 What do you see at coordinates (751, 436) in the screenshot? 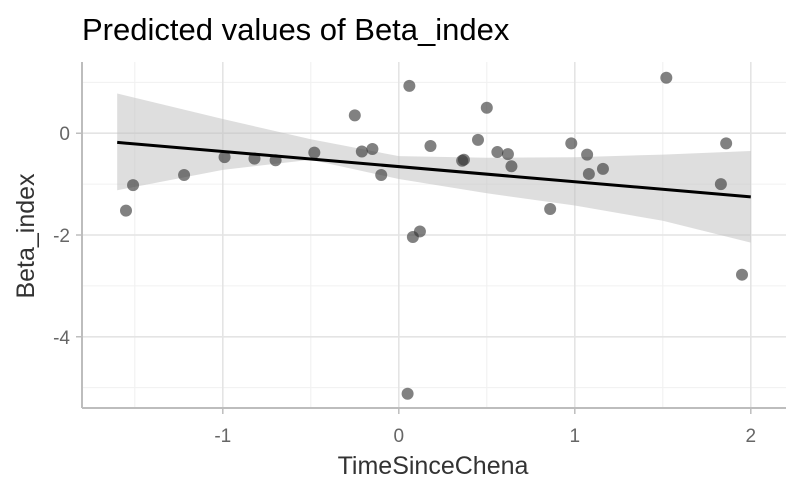
I see `x-tick-label: 2` at bounding box center [751, 436].